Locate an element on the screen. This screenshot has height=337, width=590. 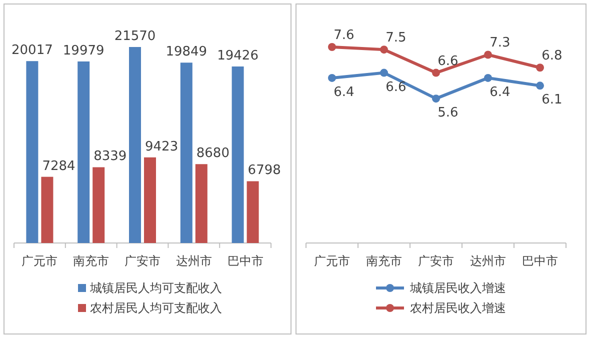
data-label: 8339 is located at coordinates (110, 156).